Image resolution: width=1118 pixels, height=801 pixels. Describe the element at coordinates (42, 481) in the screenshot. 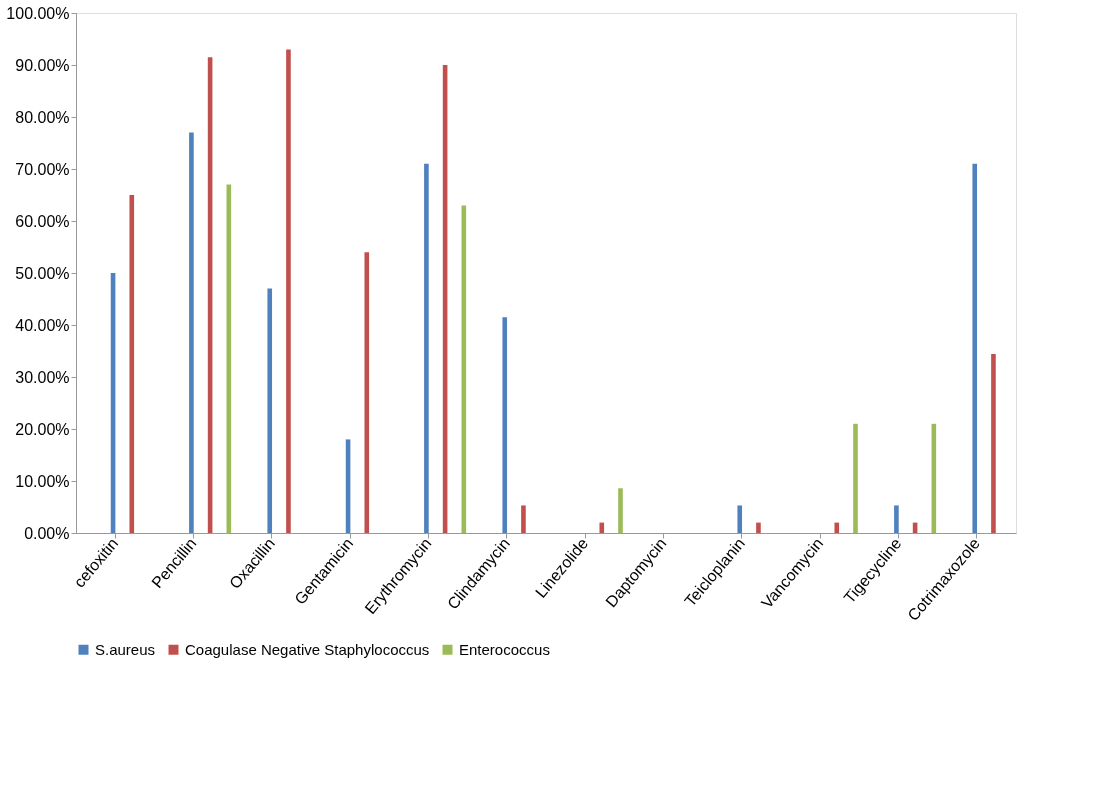

I see `y-tick-label: 10.00%` at that location.